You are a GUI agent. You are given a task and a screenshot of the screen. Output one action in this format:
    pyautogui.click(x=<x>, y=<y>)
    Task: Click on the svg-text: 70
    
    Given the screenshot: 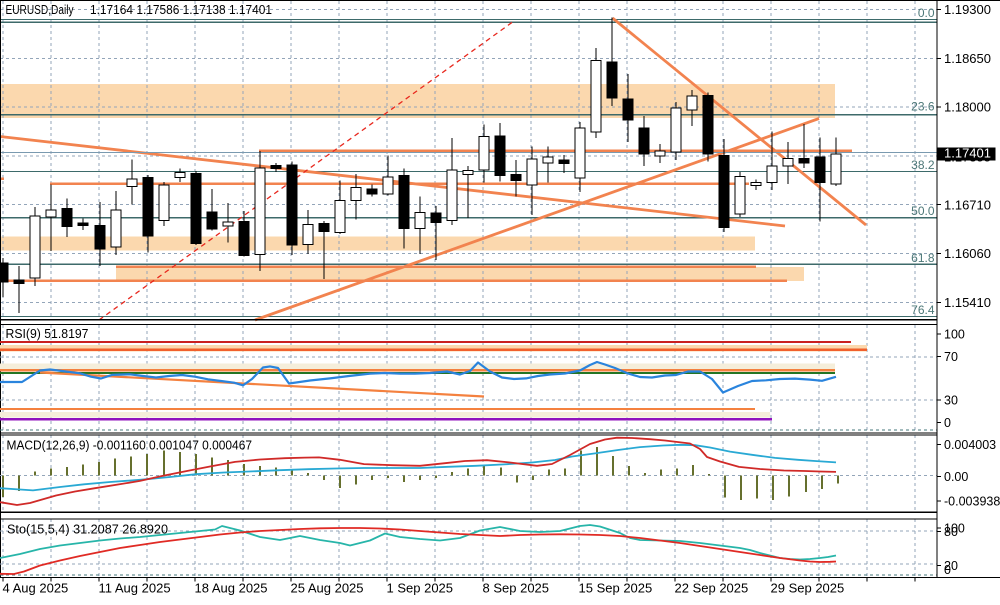 What is the action you would take?
    pyautogui.click(x=951, y=357)
    